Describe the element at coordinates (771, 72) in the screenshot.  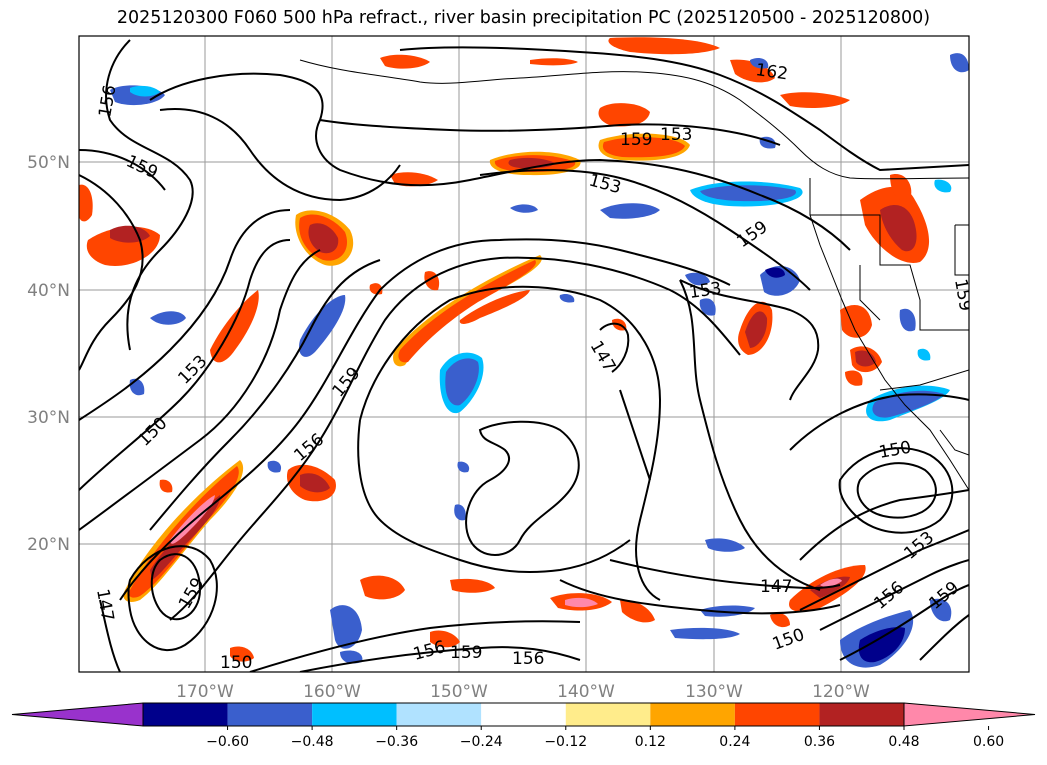
I see `contour-label: 162` at that location.